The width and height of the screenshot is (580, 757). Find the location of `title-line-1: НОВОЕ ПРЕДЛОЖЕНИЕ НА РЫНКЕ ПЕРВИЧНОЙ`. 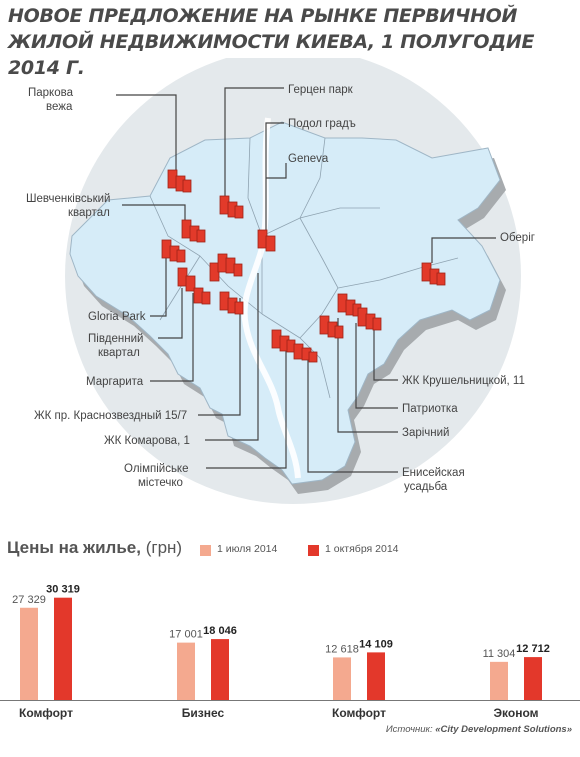

title-line-1: НОВОЕ ПРЕДЛОЖЕНИЕ НА РЫНКЕ ПЕРВИЧНОЙ is located at coordinates (263, 16).